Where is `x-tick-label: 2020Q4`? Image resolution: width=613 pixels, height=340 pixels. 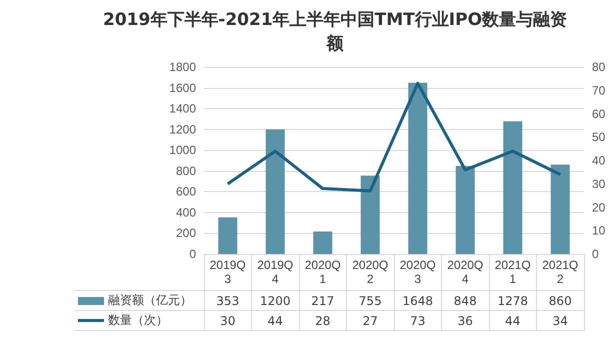 x-tick-label: 2020Q4 is located at coordinates (465, 272).